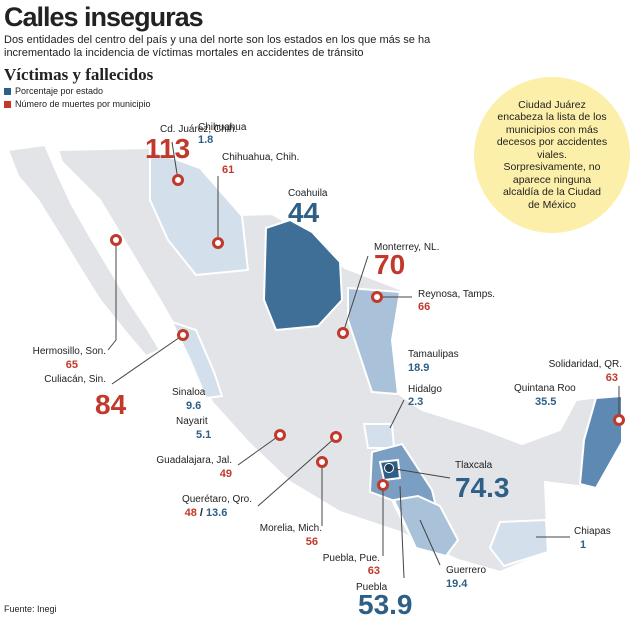 This screenshot has height=620, width=633. What do you see at coordinates (418, 368) in the screenshot?
I see `state-value: 18.9` at bounding box center [418, 368].